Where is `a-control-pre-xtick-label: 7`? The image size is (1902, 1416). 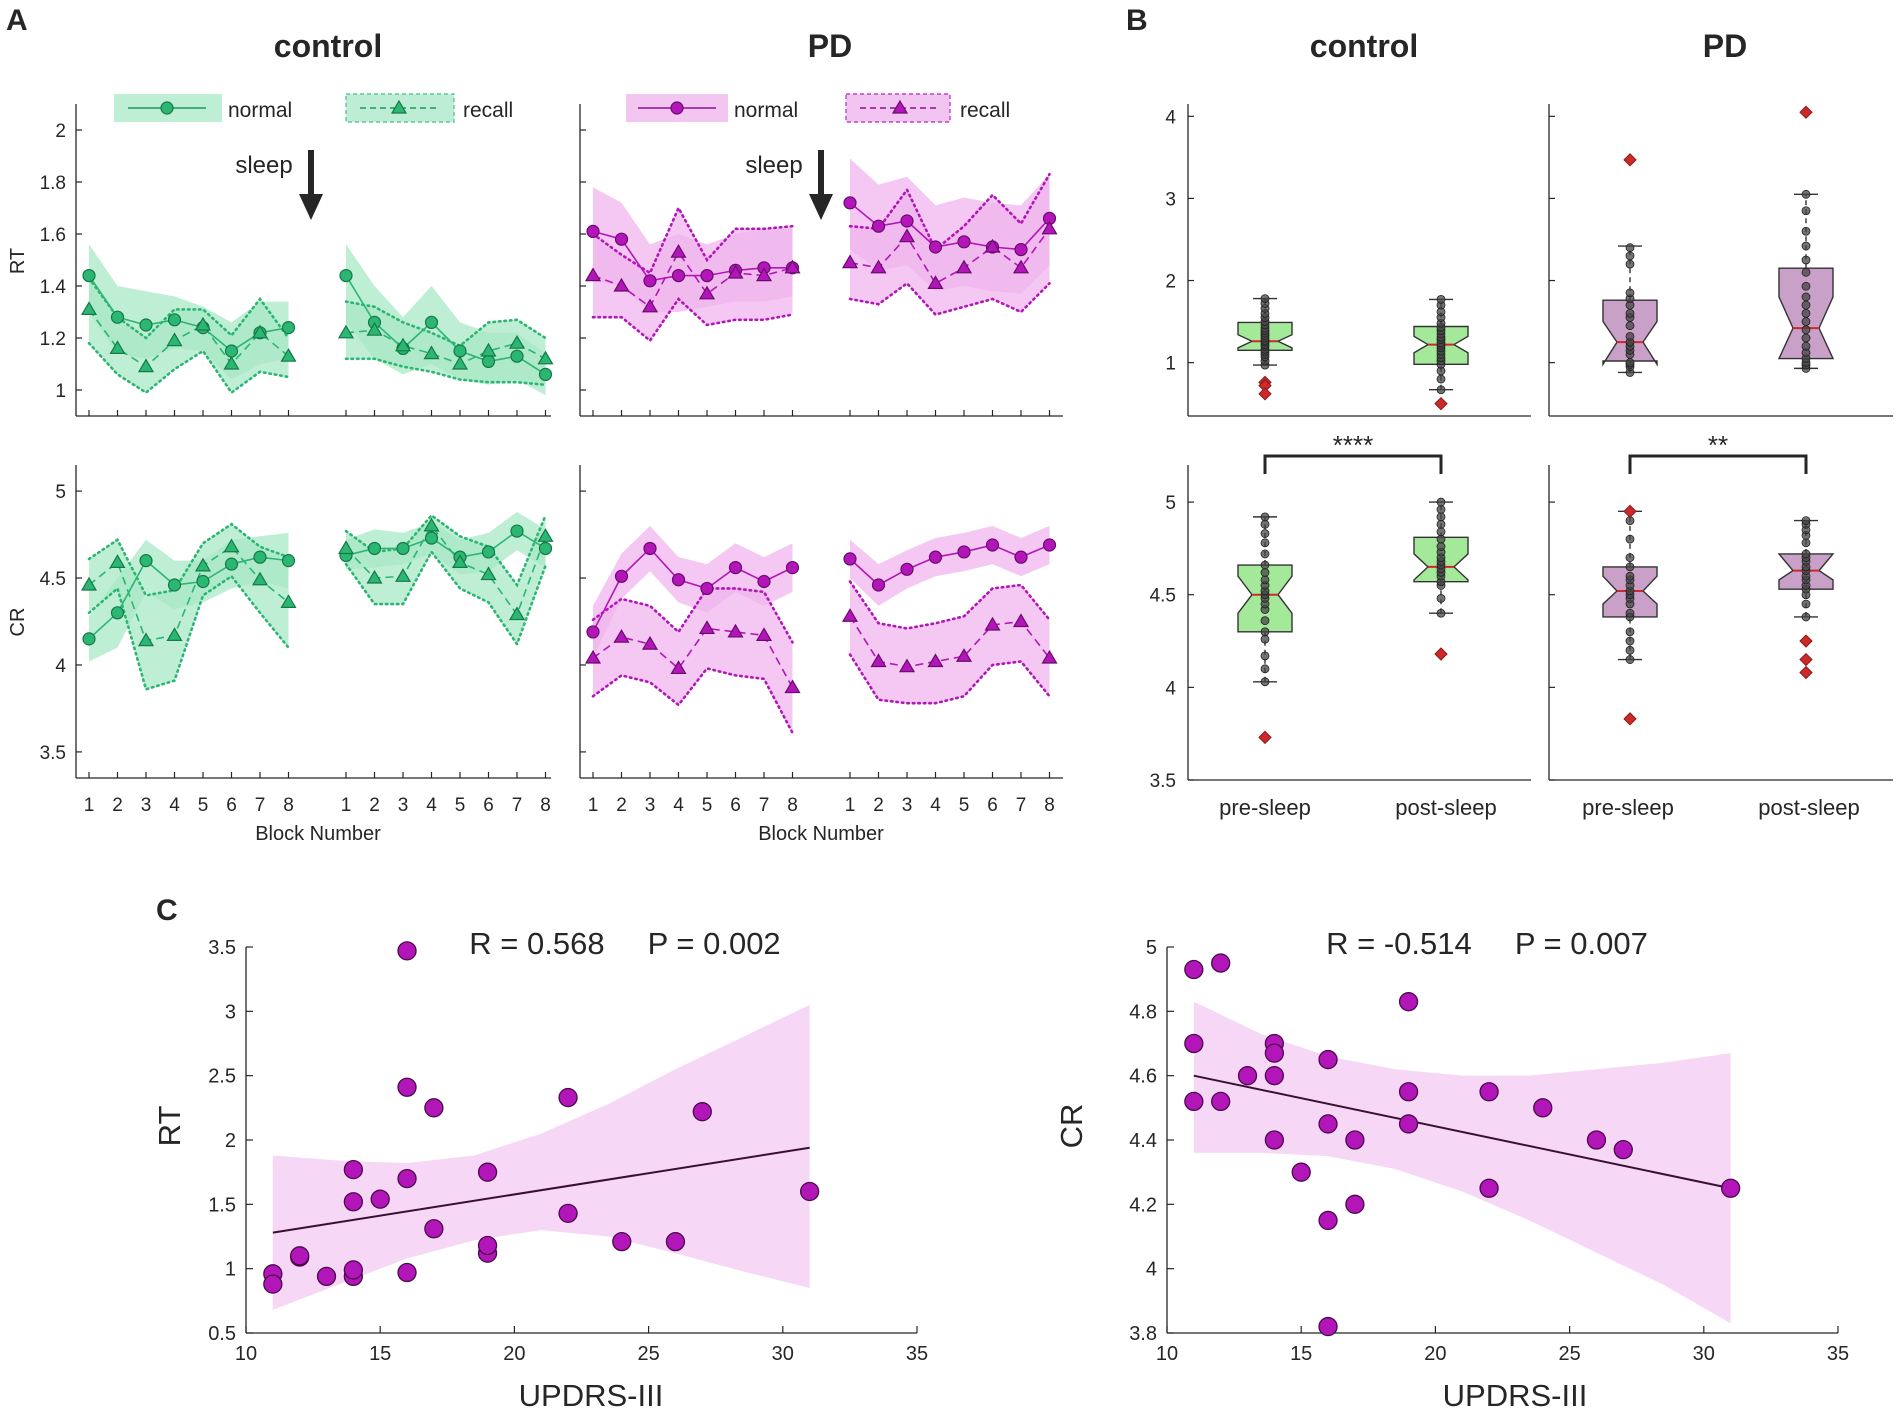 a-control-pre-xtick-label: 7 is located at coordinates (260, 805).